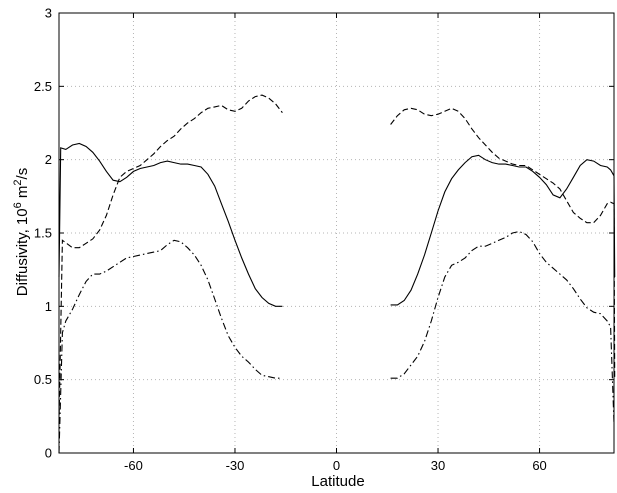 This screenshot has width=617, height=493. What do you see at coordinates (22, 194) in the screenshot?
I see `y-label-mid: m` at bounding box center [22, 194].